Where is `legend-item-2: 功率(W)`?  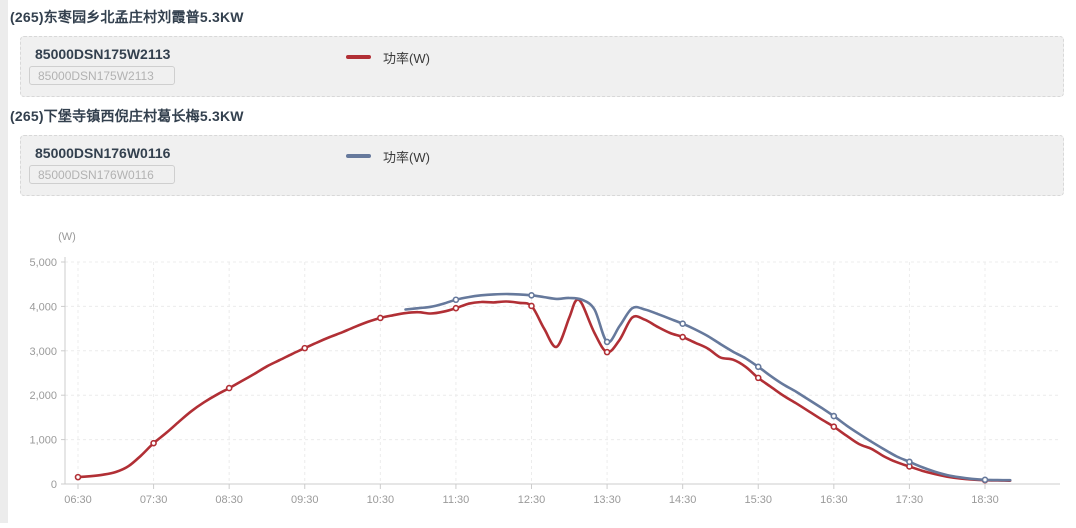
legend-item-2: 功率(W) is located at coordinates (388, 156).